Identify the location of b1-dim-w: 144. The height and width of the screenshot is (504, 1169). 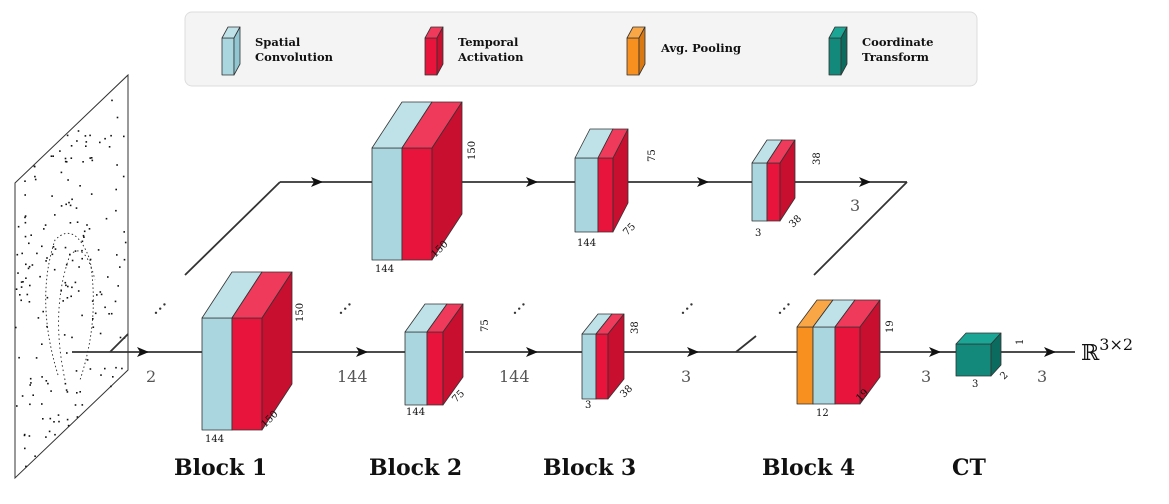
(214, 439).